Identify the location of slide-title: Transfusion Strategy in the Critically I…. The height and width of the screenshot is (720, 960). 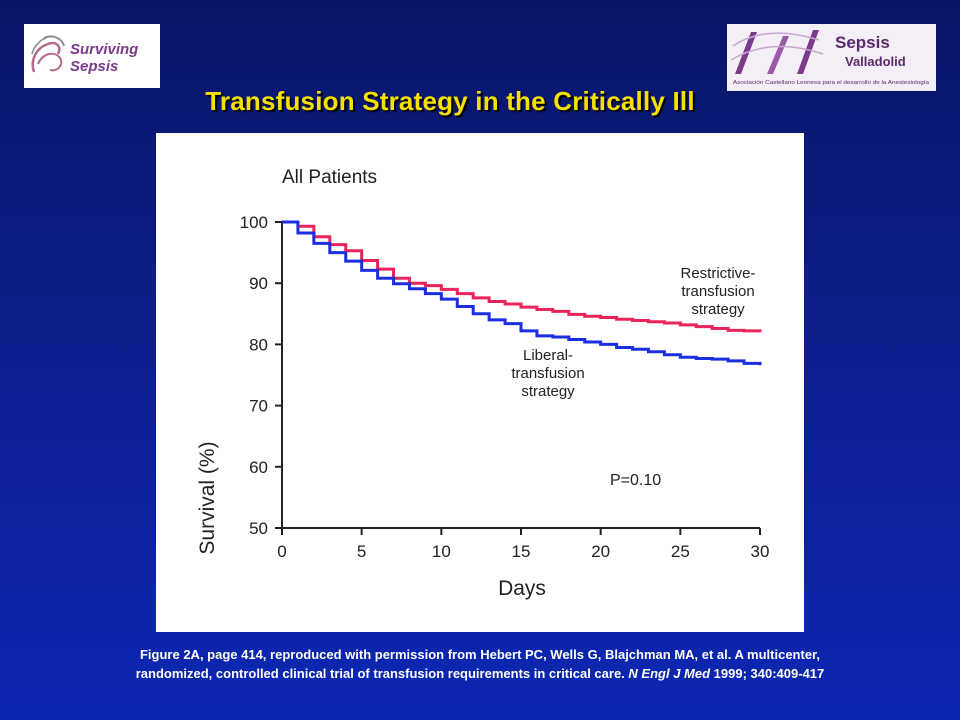
(450, 101).